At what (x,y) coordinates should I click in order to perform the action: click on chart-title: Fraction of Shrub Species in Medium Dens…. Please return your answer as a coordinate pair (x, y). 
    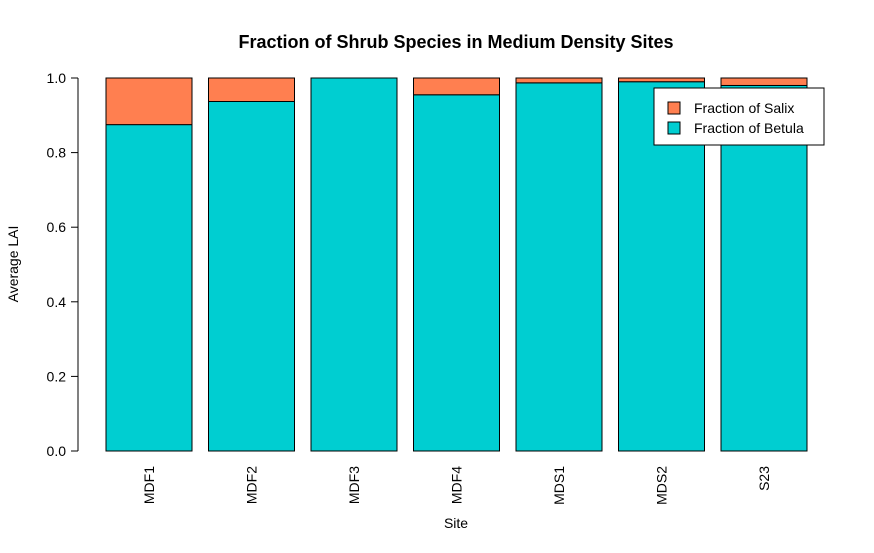
    Looking at the image, I should click on (455, 42).